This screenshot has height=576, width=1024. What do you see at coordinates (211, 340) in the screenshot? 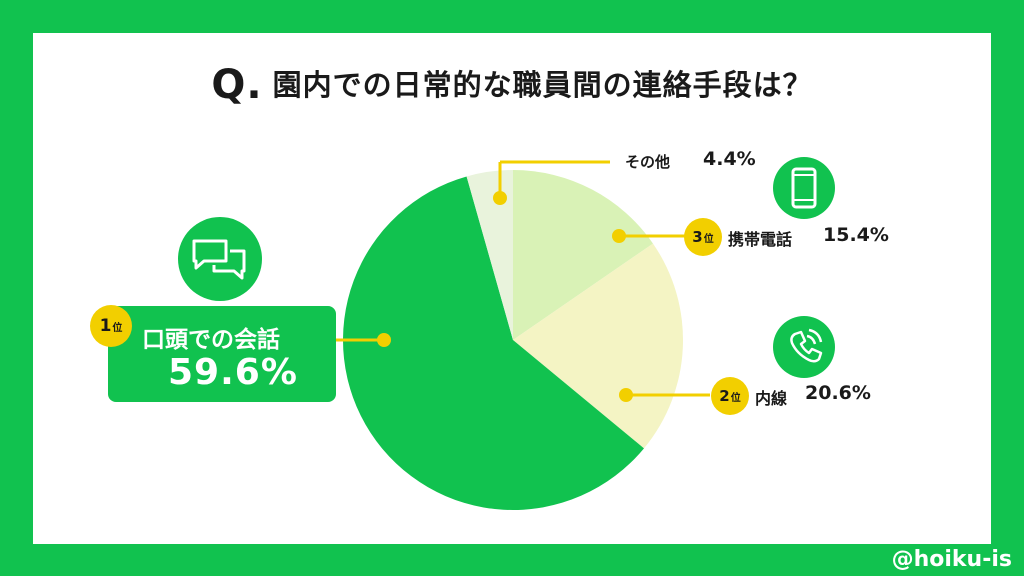
I see `slice-label-verbal: 口頭での会話` at bounding box center [211, 340].